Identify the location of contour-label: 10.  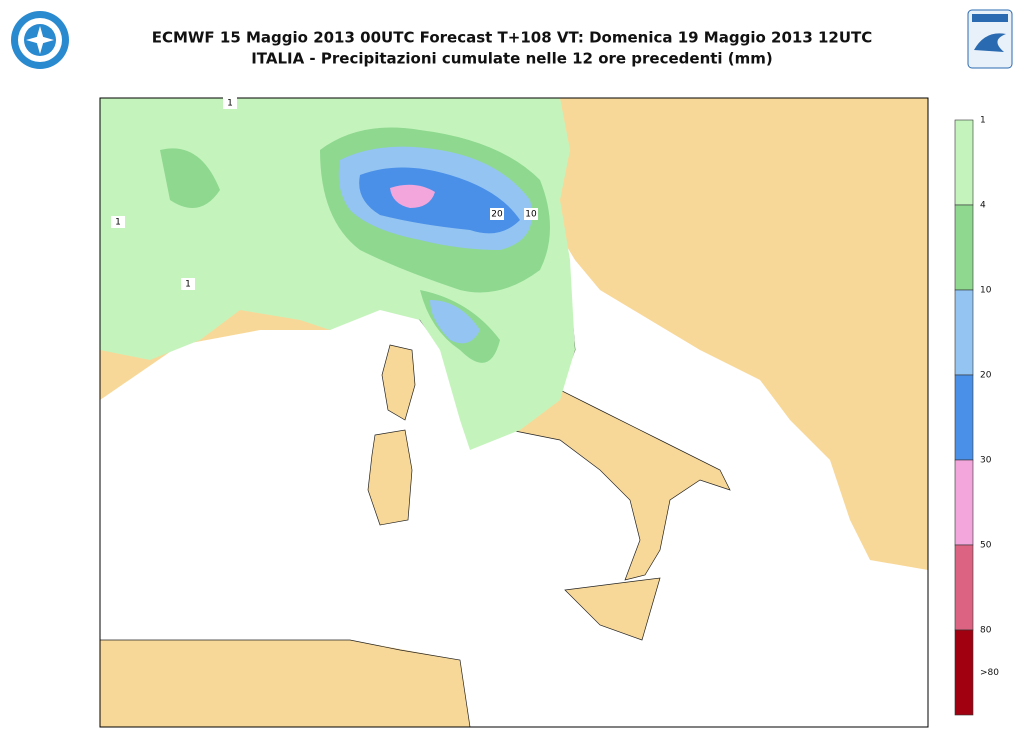
(531, 215).